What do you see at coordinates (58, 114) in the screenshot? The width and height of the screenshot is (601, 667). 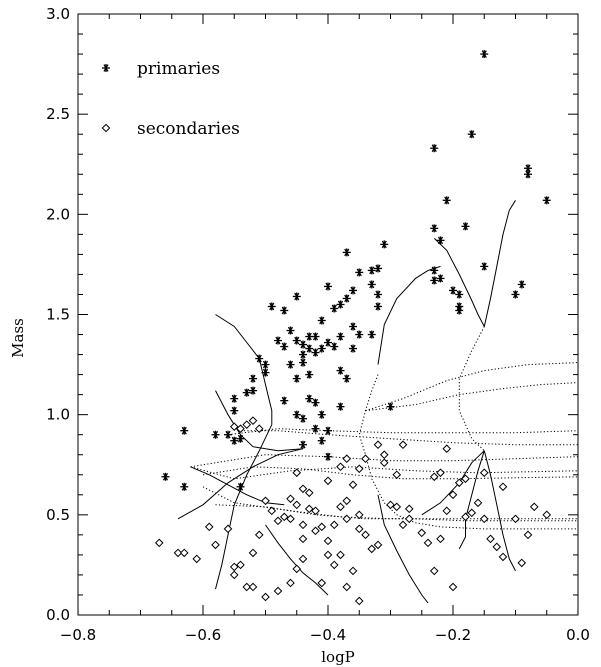 I see `y-tick-label: 2.5` at bounding box center [58, 114].